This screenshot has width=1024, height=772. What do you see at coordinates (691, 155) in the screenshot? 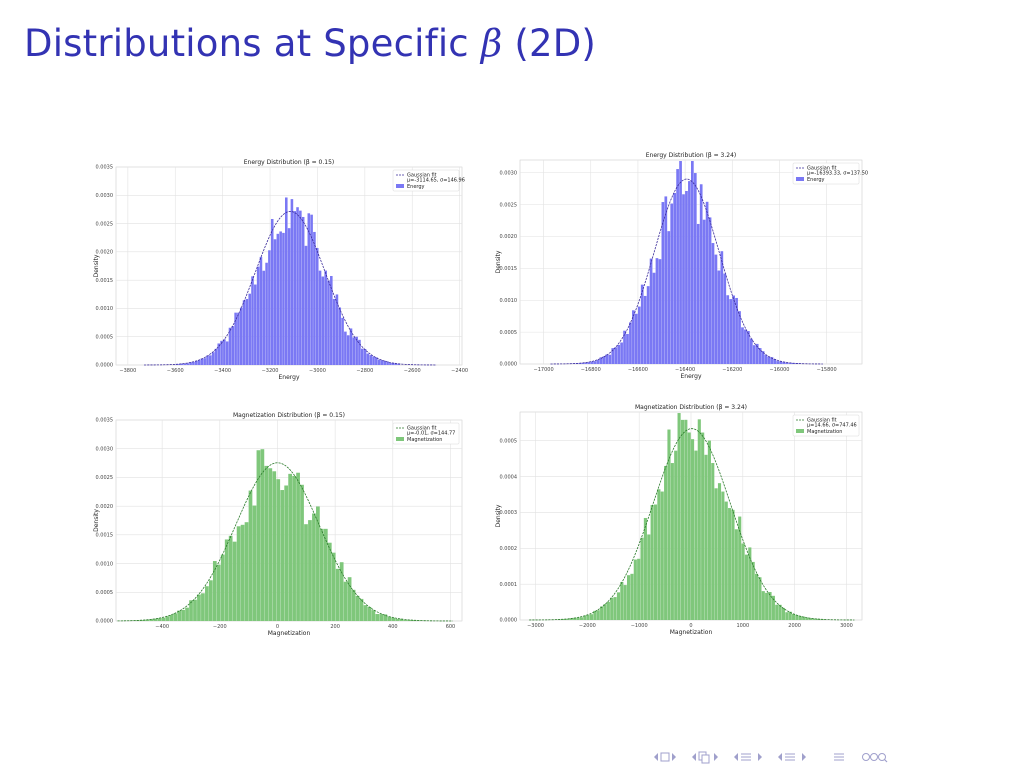
I see `chart-title: Energy Distribution (β = 3.24)` at bounding box center [691, 155].